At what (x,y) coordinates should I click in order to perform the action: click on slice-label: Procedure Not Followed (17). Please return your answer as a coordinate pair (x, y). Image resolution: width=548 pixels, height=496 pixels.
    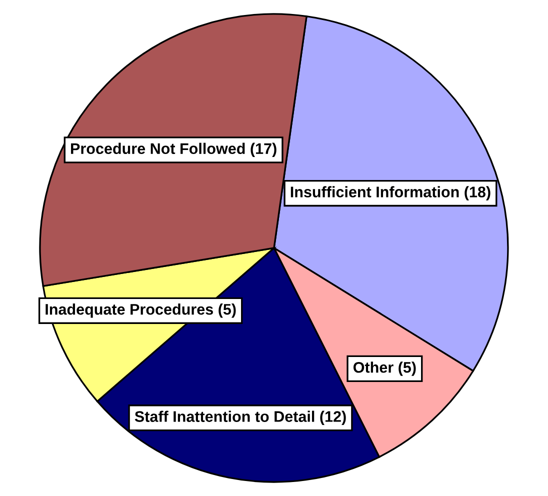
    Looking at the image, I should click on (173, 150).